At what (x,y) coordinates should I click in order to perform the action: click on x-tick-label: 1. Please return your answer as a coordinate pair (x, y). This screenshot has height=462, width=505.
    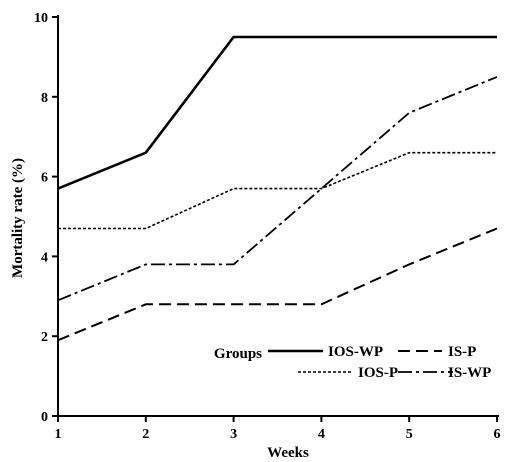
    Looking at the image, I should click on (58, 434).